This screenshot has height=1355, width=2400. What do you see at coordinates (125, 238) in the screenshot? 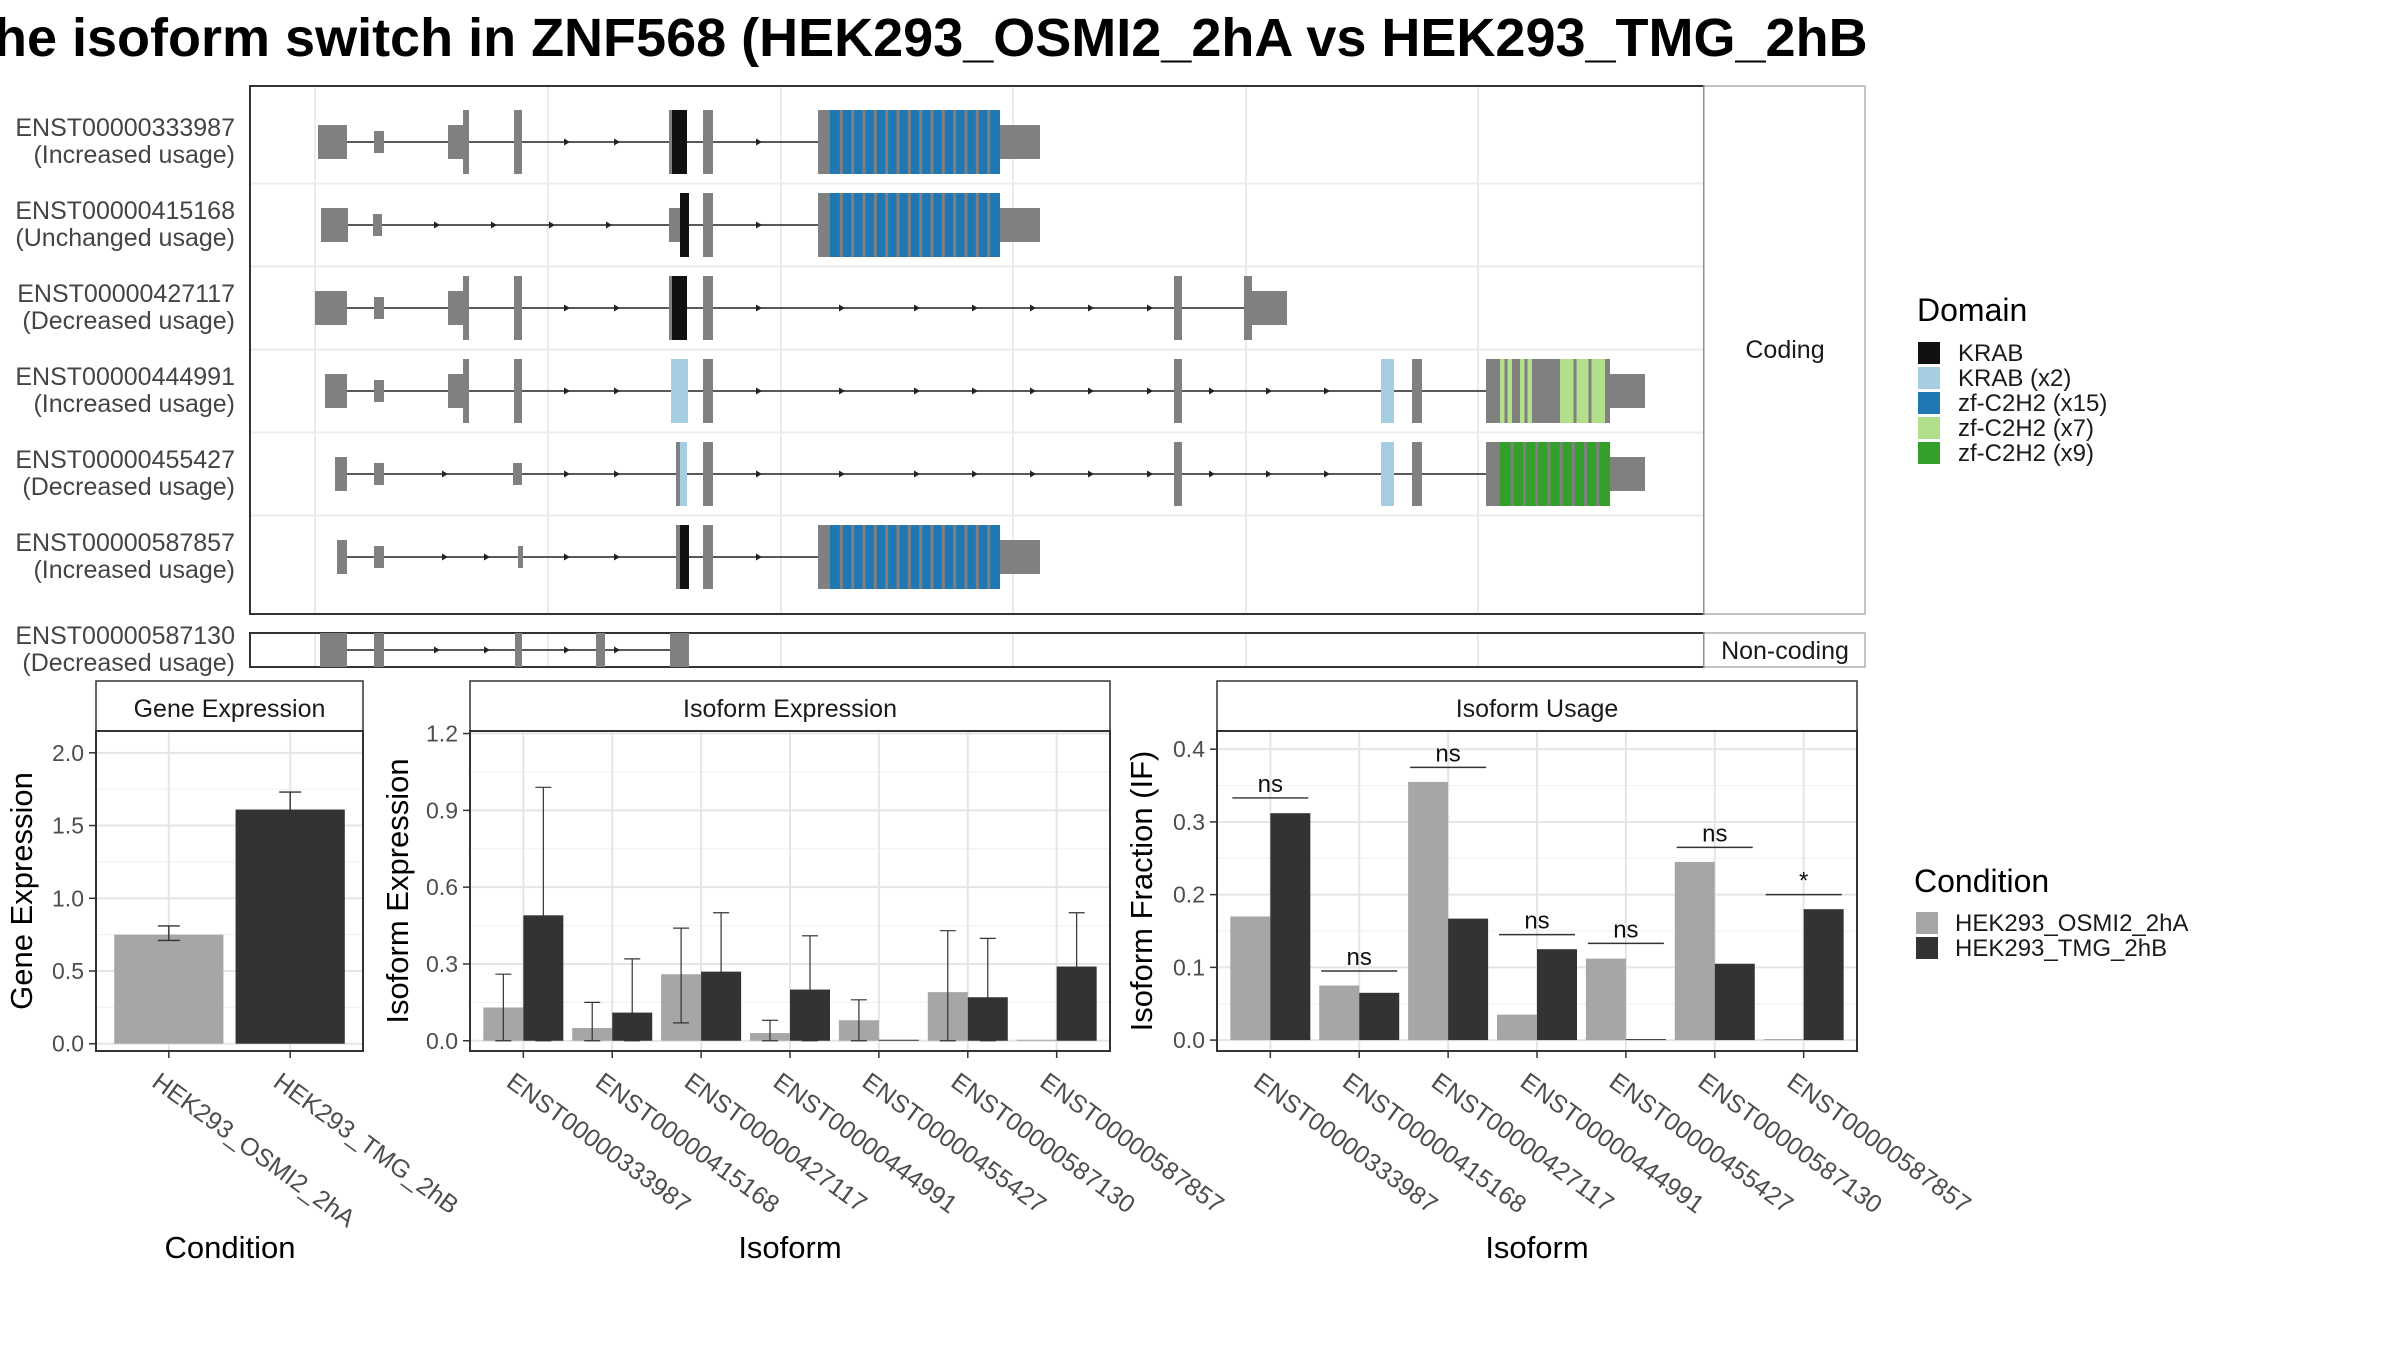
I see `transcript-usage-label: (Unchanged usage)` at bounding box center [125, 238].